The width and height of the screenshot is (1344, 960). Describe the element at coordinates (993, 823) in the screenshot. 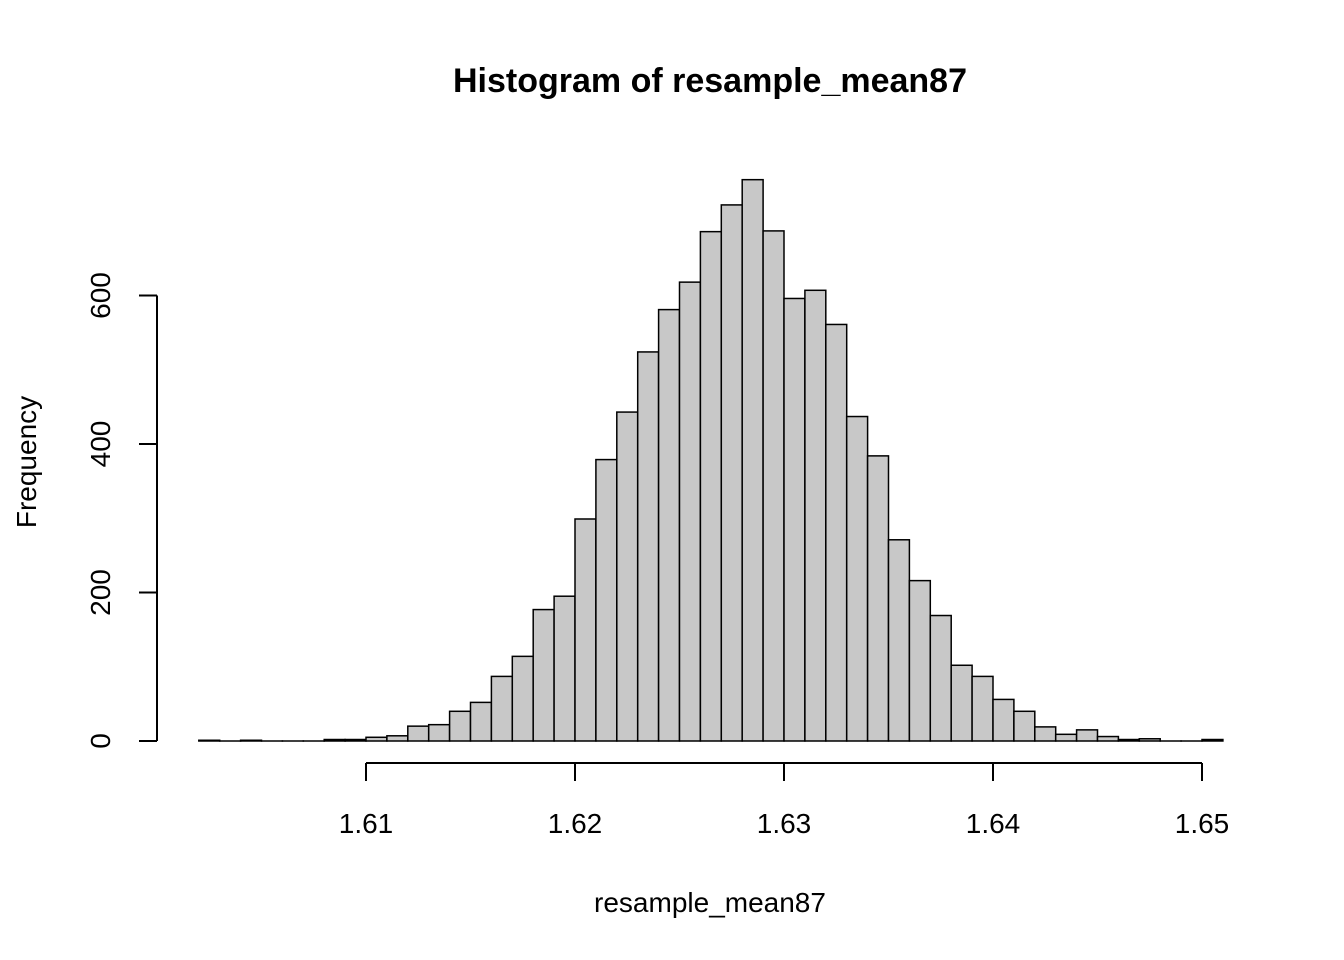

I see `x-tick-label: 1.64` at that location.